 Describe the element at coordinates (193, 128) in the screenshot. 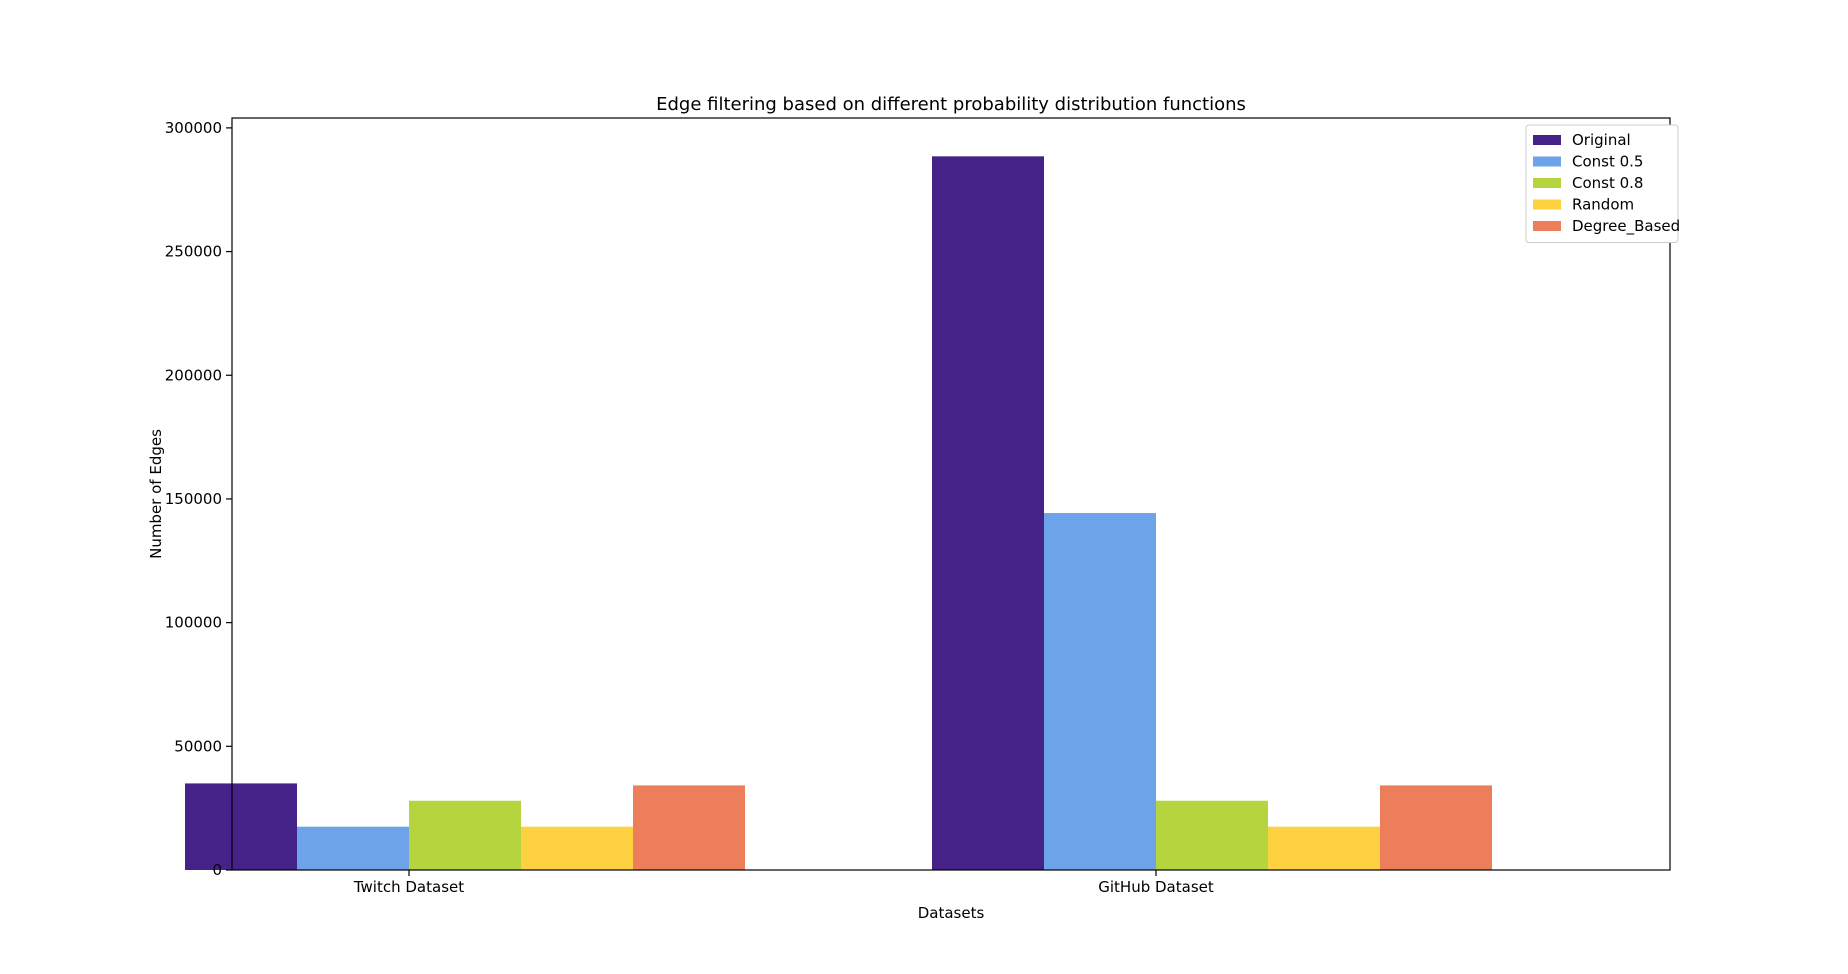

I see `y-tick-label: 300000` at that location.